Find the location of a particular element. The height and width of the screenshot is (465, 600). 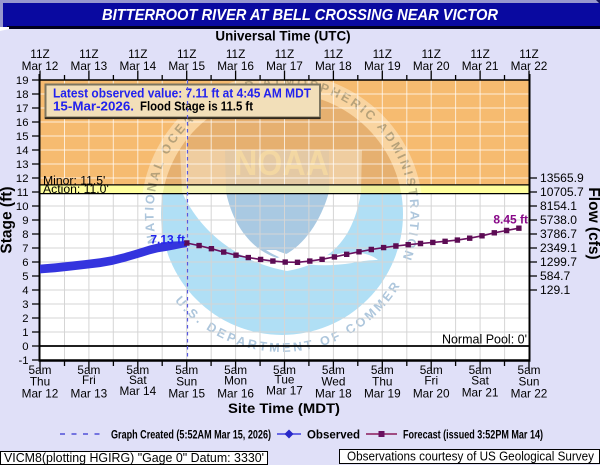

svg-text: Site Time (MDT) is located at coordinates (284, 408).